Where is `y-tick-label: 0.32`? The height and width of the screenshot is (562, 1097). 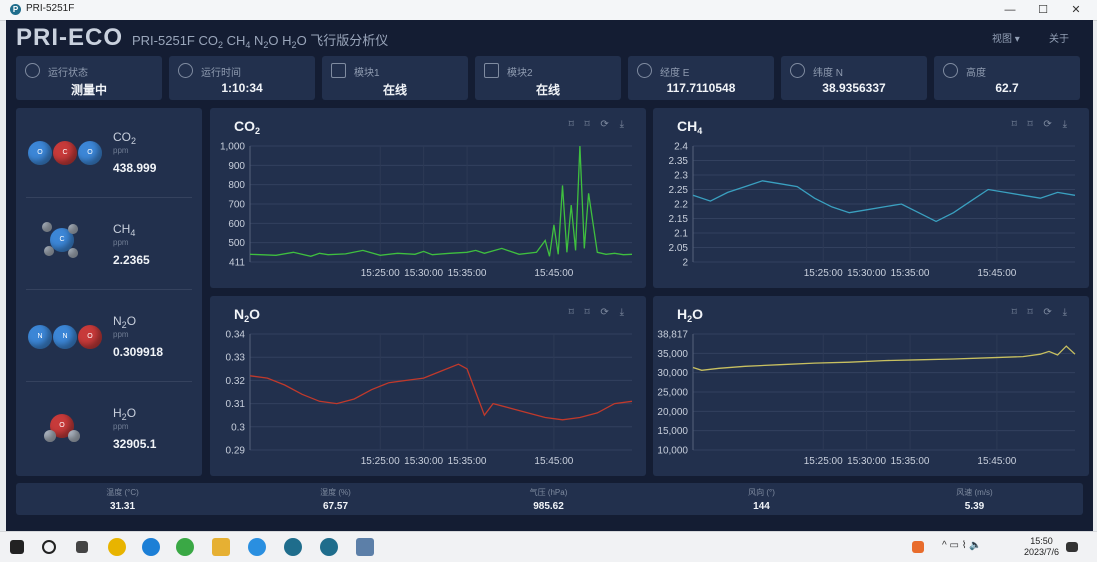 y-tick-label: 0.32 is located at coordinates (236, 381).